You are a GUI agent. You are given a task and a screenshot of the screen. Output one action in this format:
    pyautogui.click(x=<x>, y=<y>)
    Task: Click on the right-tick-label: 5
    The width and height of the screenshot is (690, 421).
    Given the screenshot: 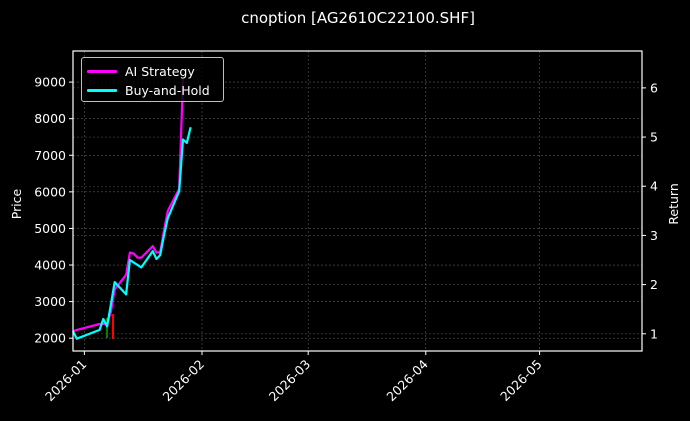 What is the action you would take?
    pyautogui.click(x=654, y=137)
    